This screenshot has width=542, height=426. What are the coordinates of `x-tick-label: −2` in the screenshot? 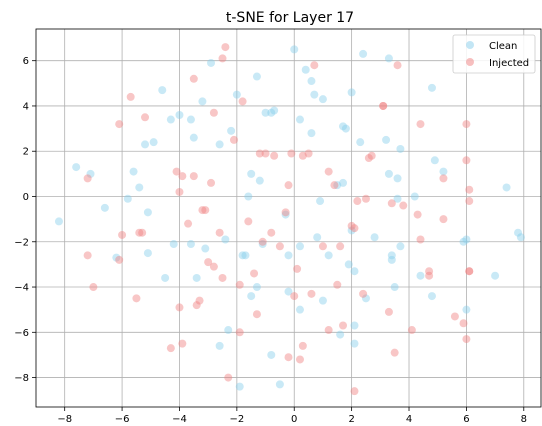 It's located at (236, 419).